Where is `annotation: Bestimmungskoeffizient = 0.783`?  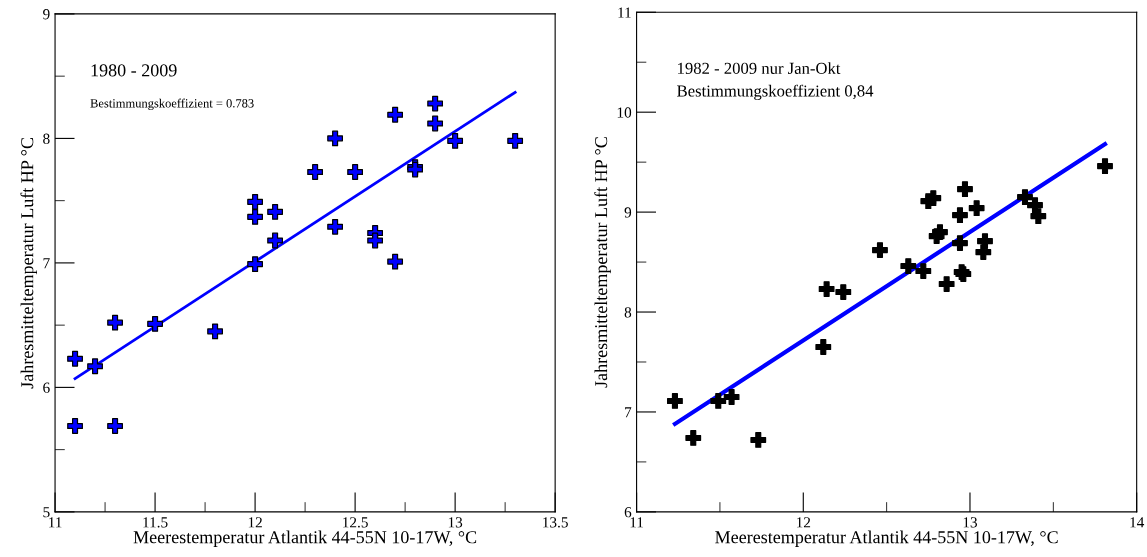
annotation: Bestimmungskoeffizient = 0.783 is located at coordinates (172, 104).